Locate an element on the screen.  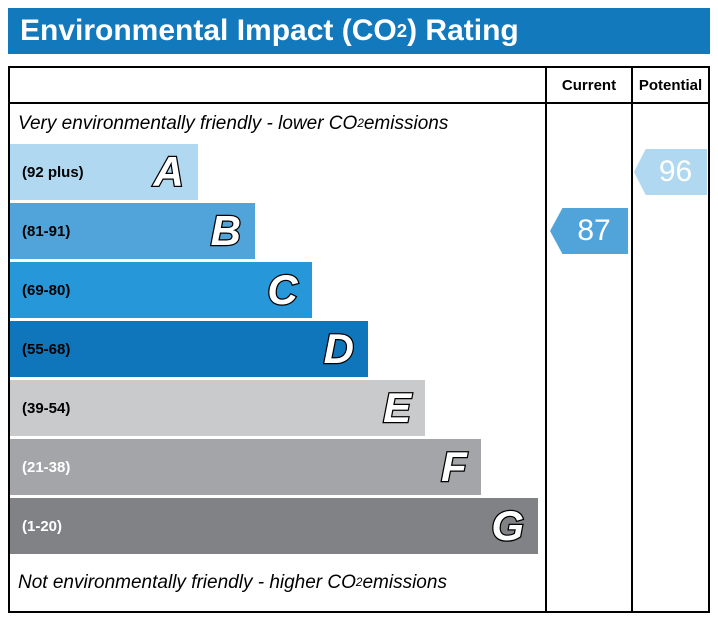
potential-indicator: 96 is located at coordinates (670, 172).